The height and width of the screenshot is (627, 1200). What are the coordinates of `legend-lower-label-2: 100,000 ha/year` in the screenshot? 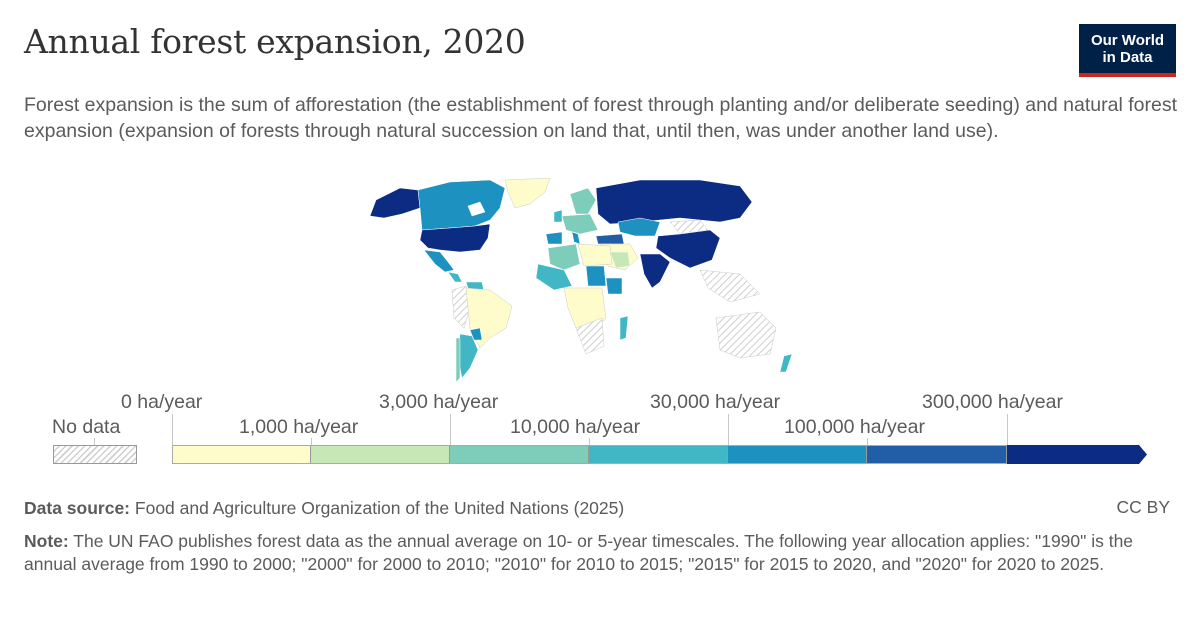 It's located at (854, 427).